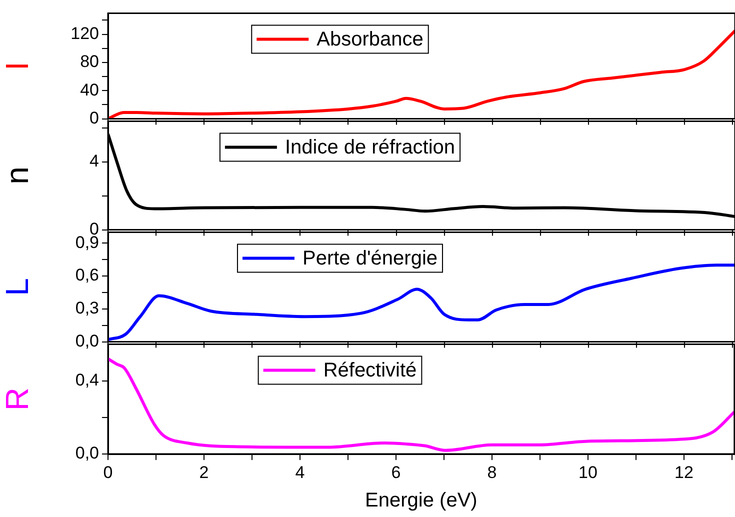 This screenshot has height=517, width=735. I want to click on y-axis-title: R, so click(18, 399).